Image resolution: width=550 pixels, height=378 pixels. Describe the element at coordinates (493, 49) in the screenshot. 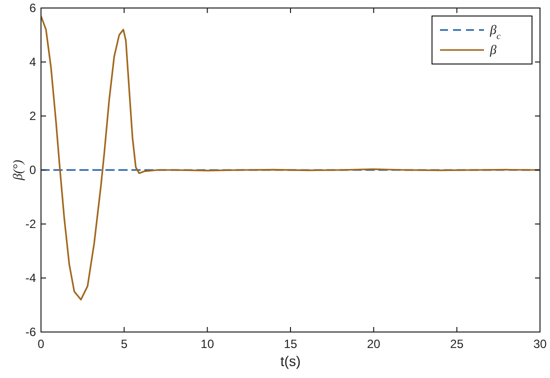

I see `legend-label: β` at that location.